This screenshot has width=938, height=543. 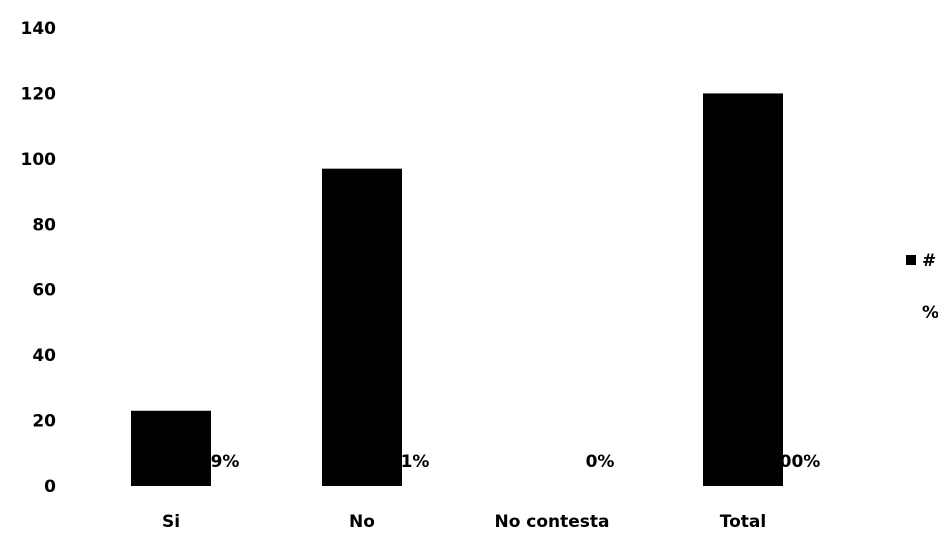 What do you see at coordinates (225, 462) in the screenshot?
I see `data-label-percent: 9%` at bounding box center [225, 462].